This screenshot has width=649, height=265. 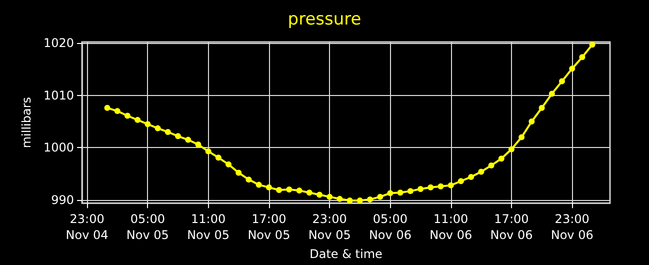 What do you see at coordinates (451, 227) in the screenshot?
I see `x-tick-label: 11:00 Nov 06` at bounding box center [451, 227].